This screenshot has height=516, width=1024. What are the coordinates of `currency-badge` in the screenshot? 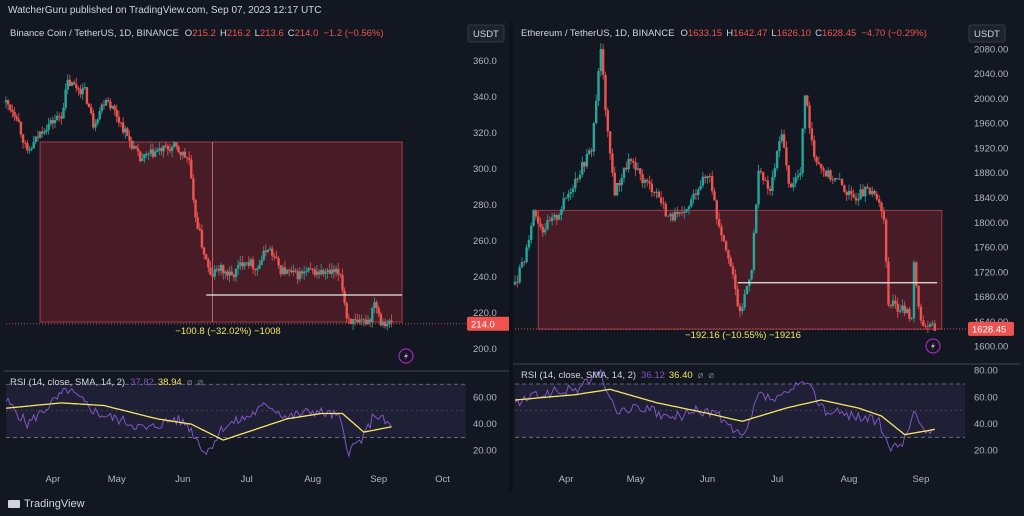 It's located at (486, 33).